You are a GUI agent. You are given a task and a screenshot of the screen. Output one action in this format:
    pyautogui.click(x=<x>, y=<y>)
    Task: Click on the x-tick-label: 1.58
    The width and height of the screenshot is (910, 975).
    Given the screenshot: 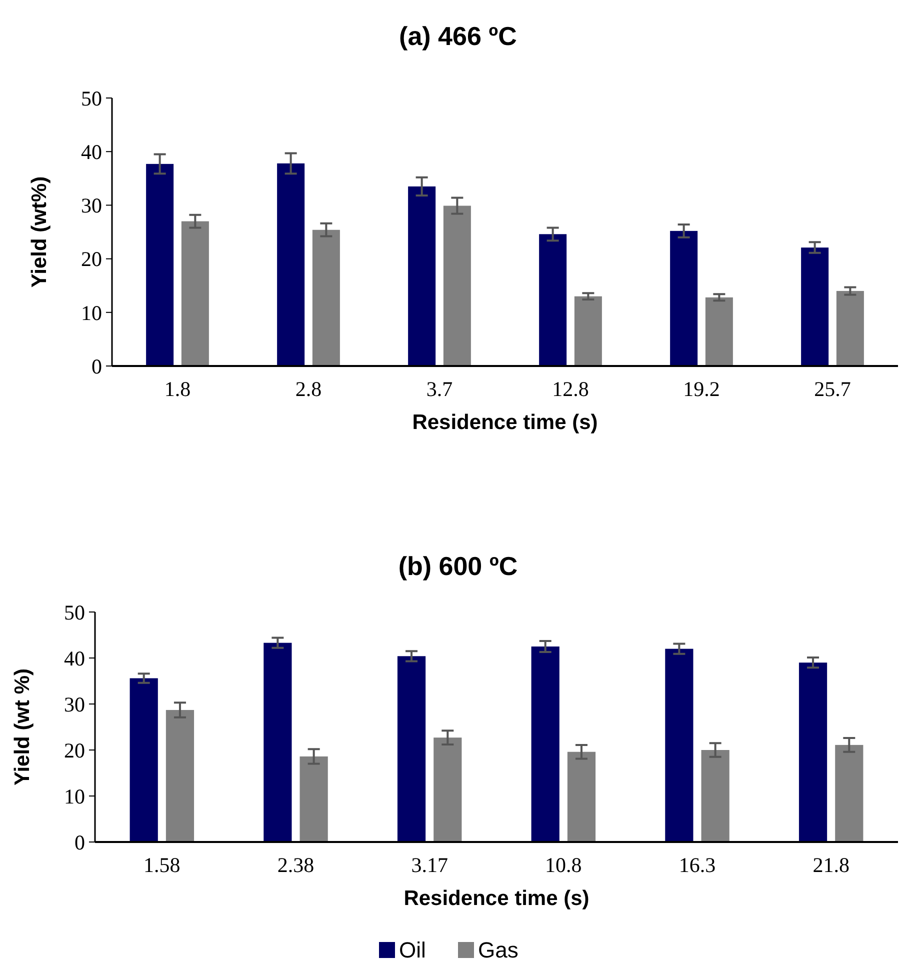 What is the action you would take?
    pyautogui.click(x=162, y=865)
    